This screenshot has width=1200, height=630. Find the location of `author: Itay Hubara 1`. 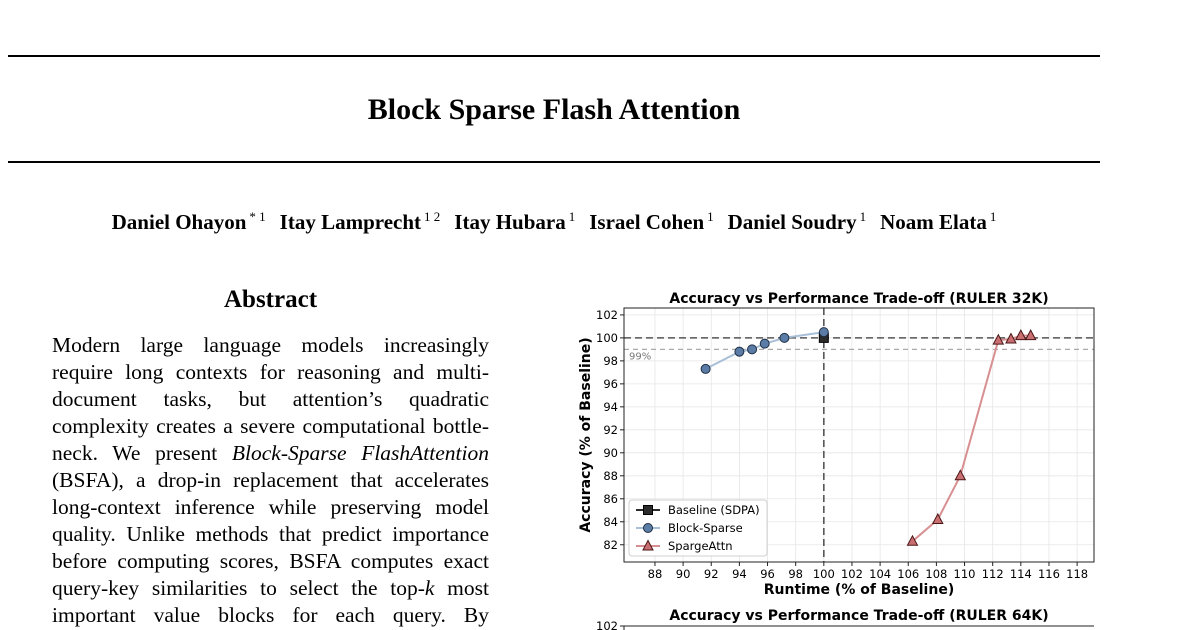

author: Itay Hubara 1 is located at coordinates (515, 221).